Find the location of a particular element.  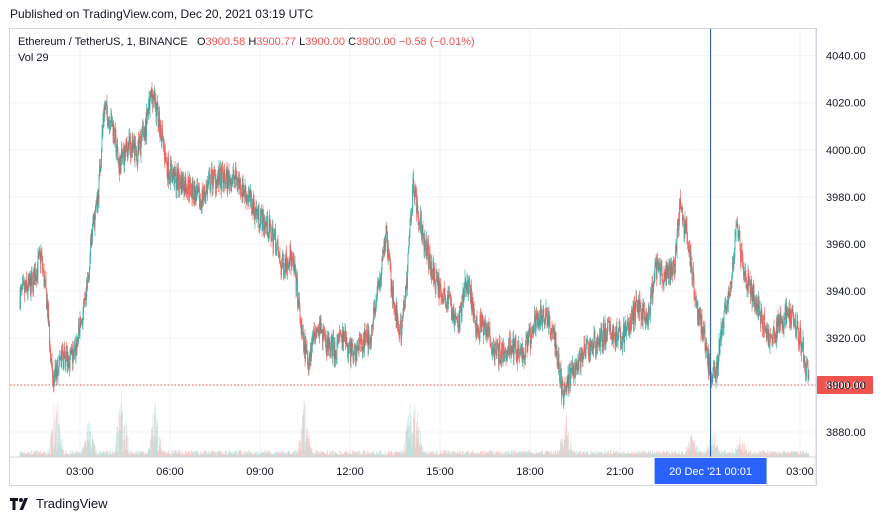

x-tick-label: 03:00 is located at coordinates (800, 472).